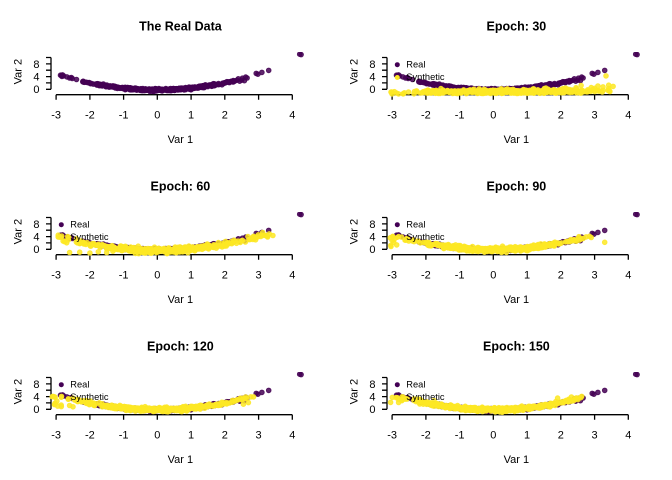 This screenshot has height=480, width=672. I want to click on svg-text: The Real Data, so click(181, 27).